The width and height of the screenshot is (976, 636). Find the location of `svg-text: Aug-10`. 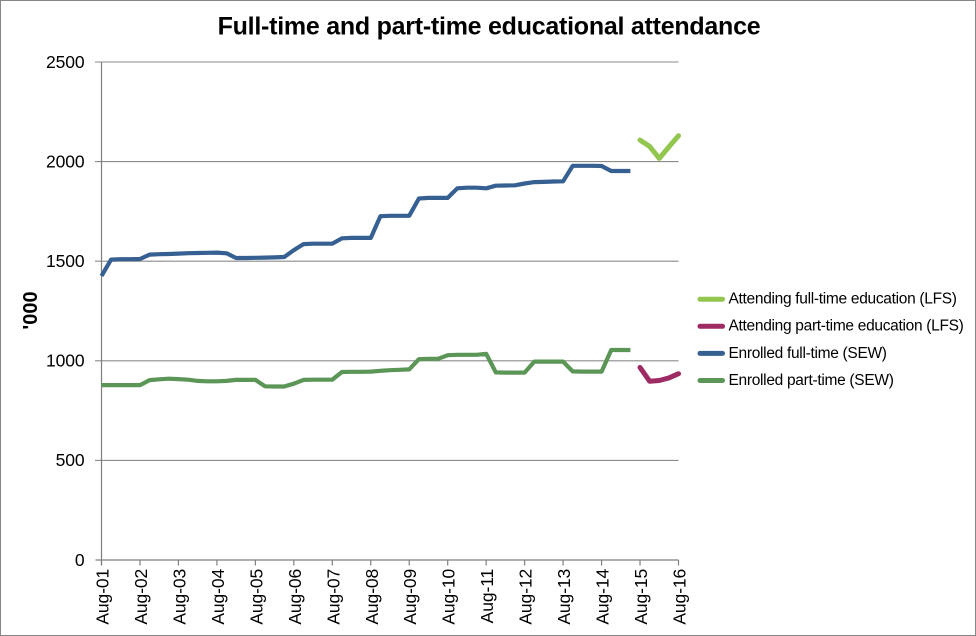

svg-text: Aug-10 is located at coordinates (449, 596).